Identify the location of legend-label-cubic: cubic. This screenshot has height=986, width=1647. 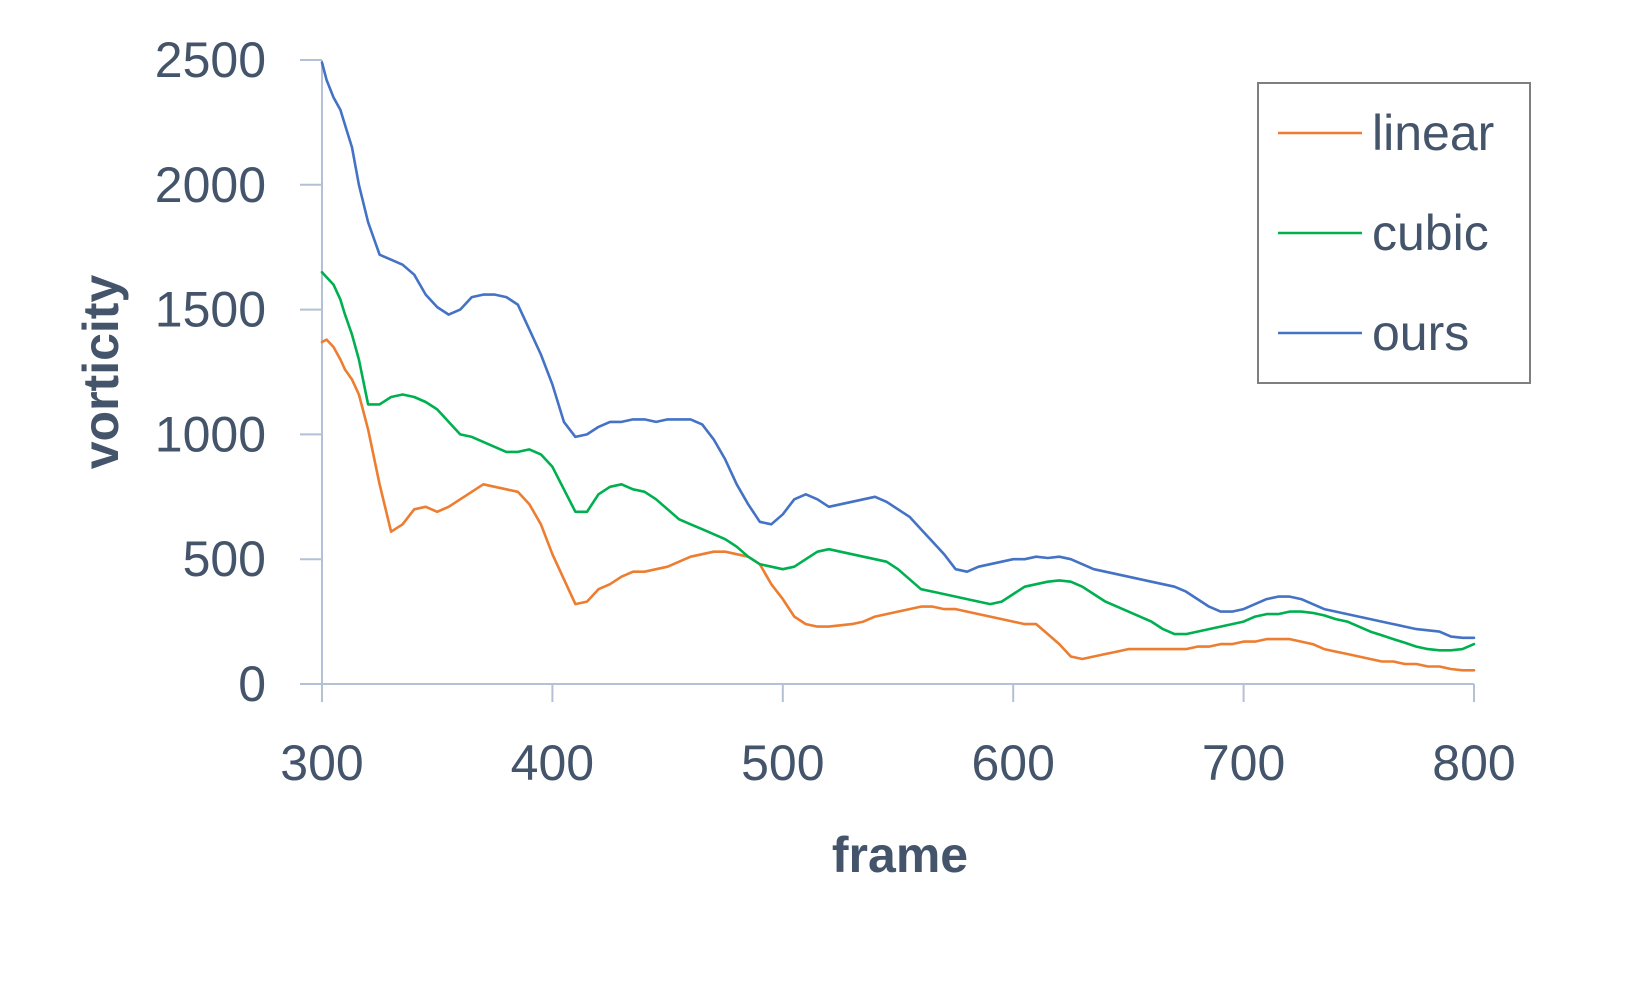
(1430, 233).